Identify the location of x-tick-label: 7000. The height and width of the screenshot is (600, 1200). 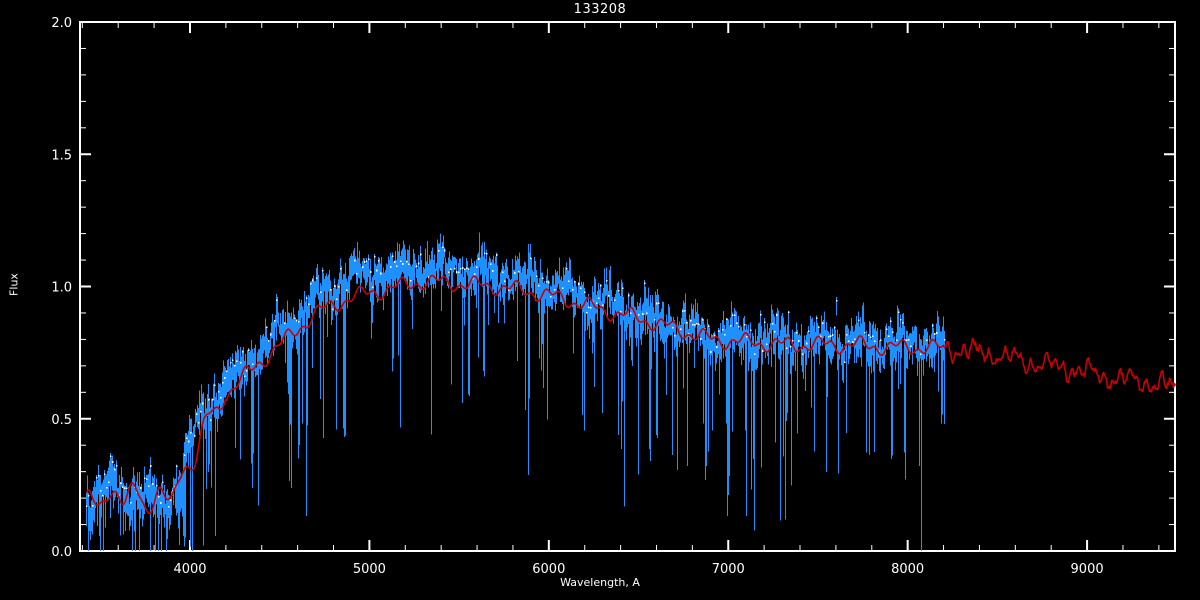
(728, 569).